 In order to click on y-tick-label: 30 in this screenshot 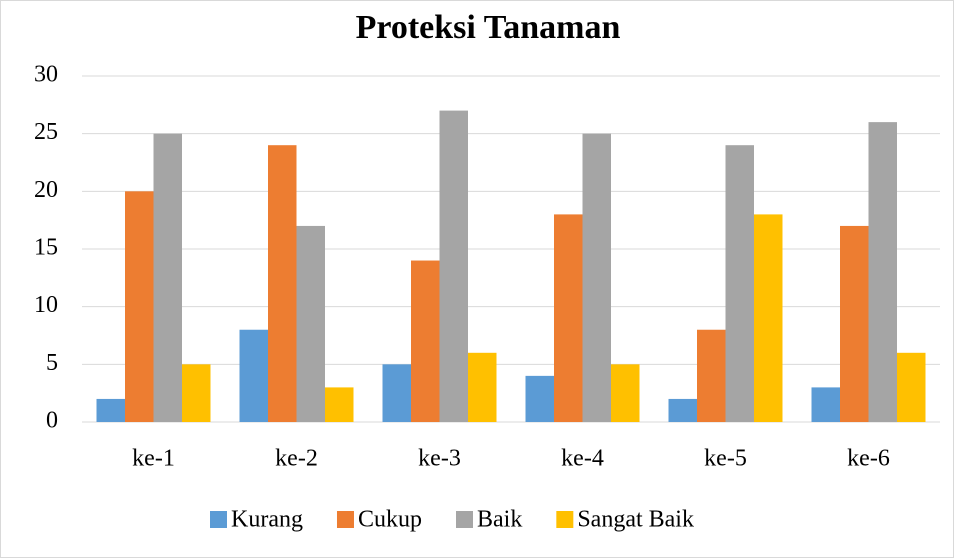, I will do `click(46, 75)`.